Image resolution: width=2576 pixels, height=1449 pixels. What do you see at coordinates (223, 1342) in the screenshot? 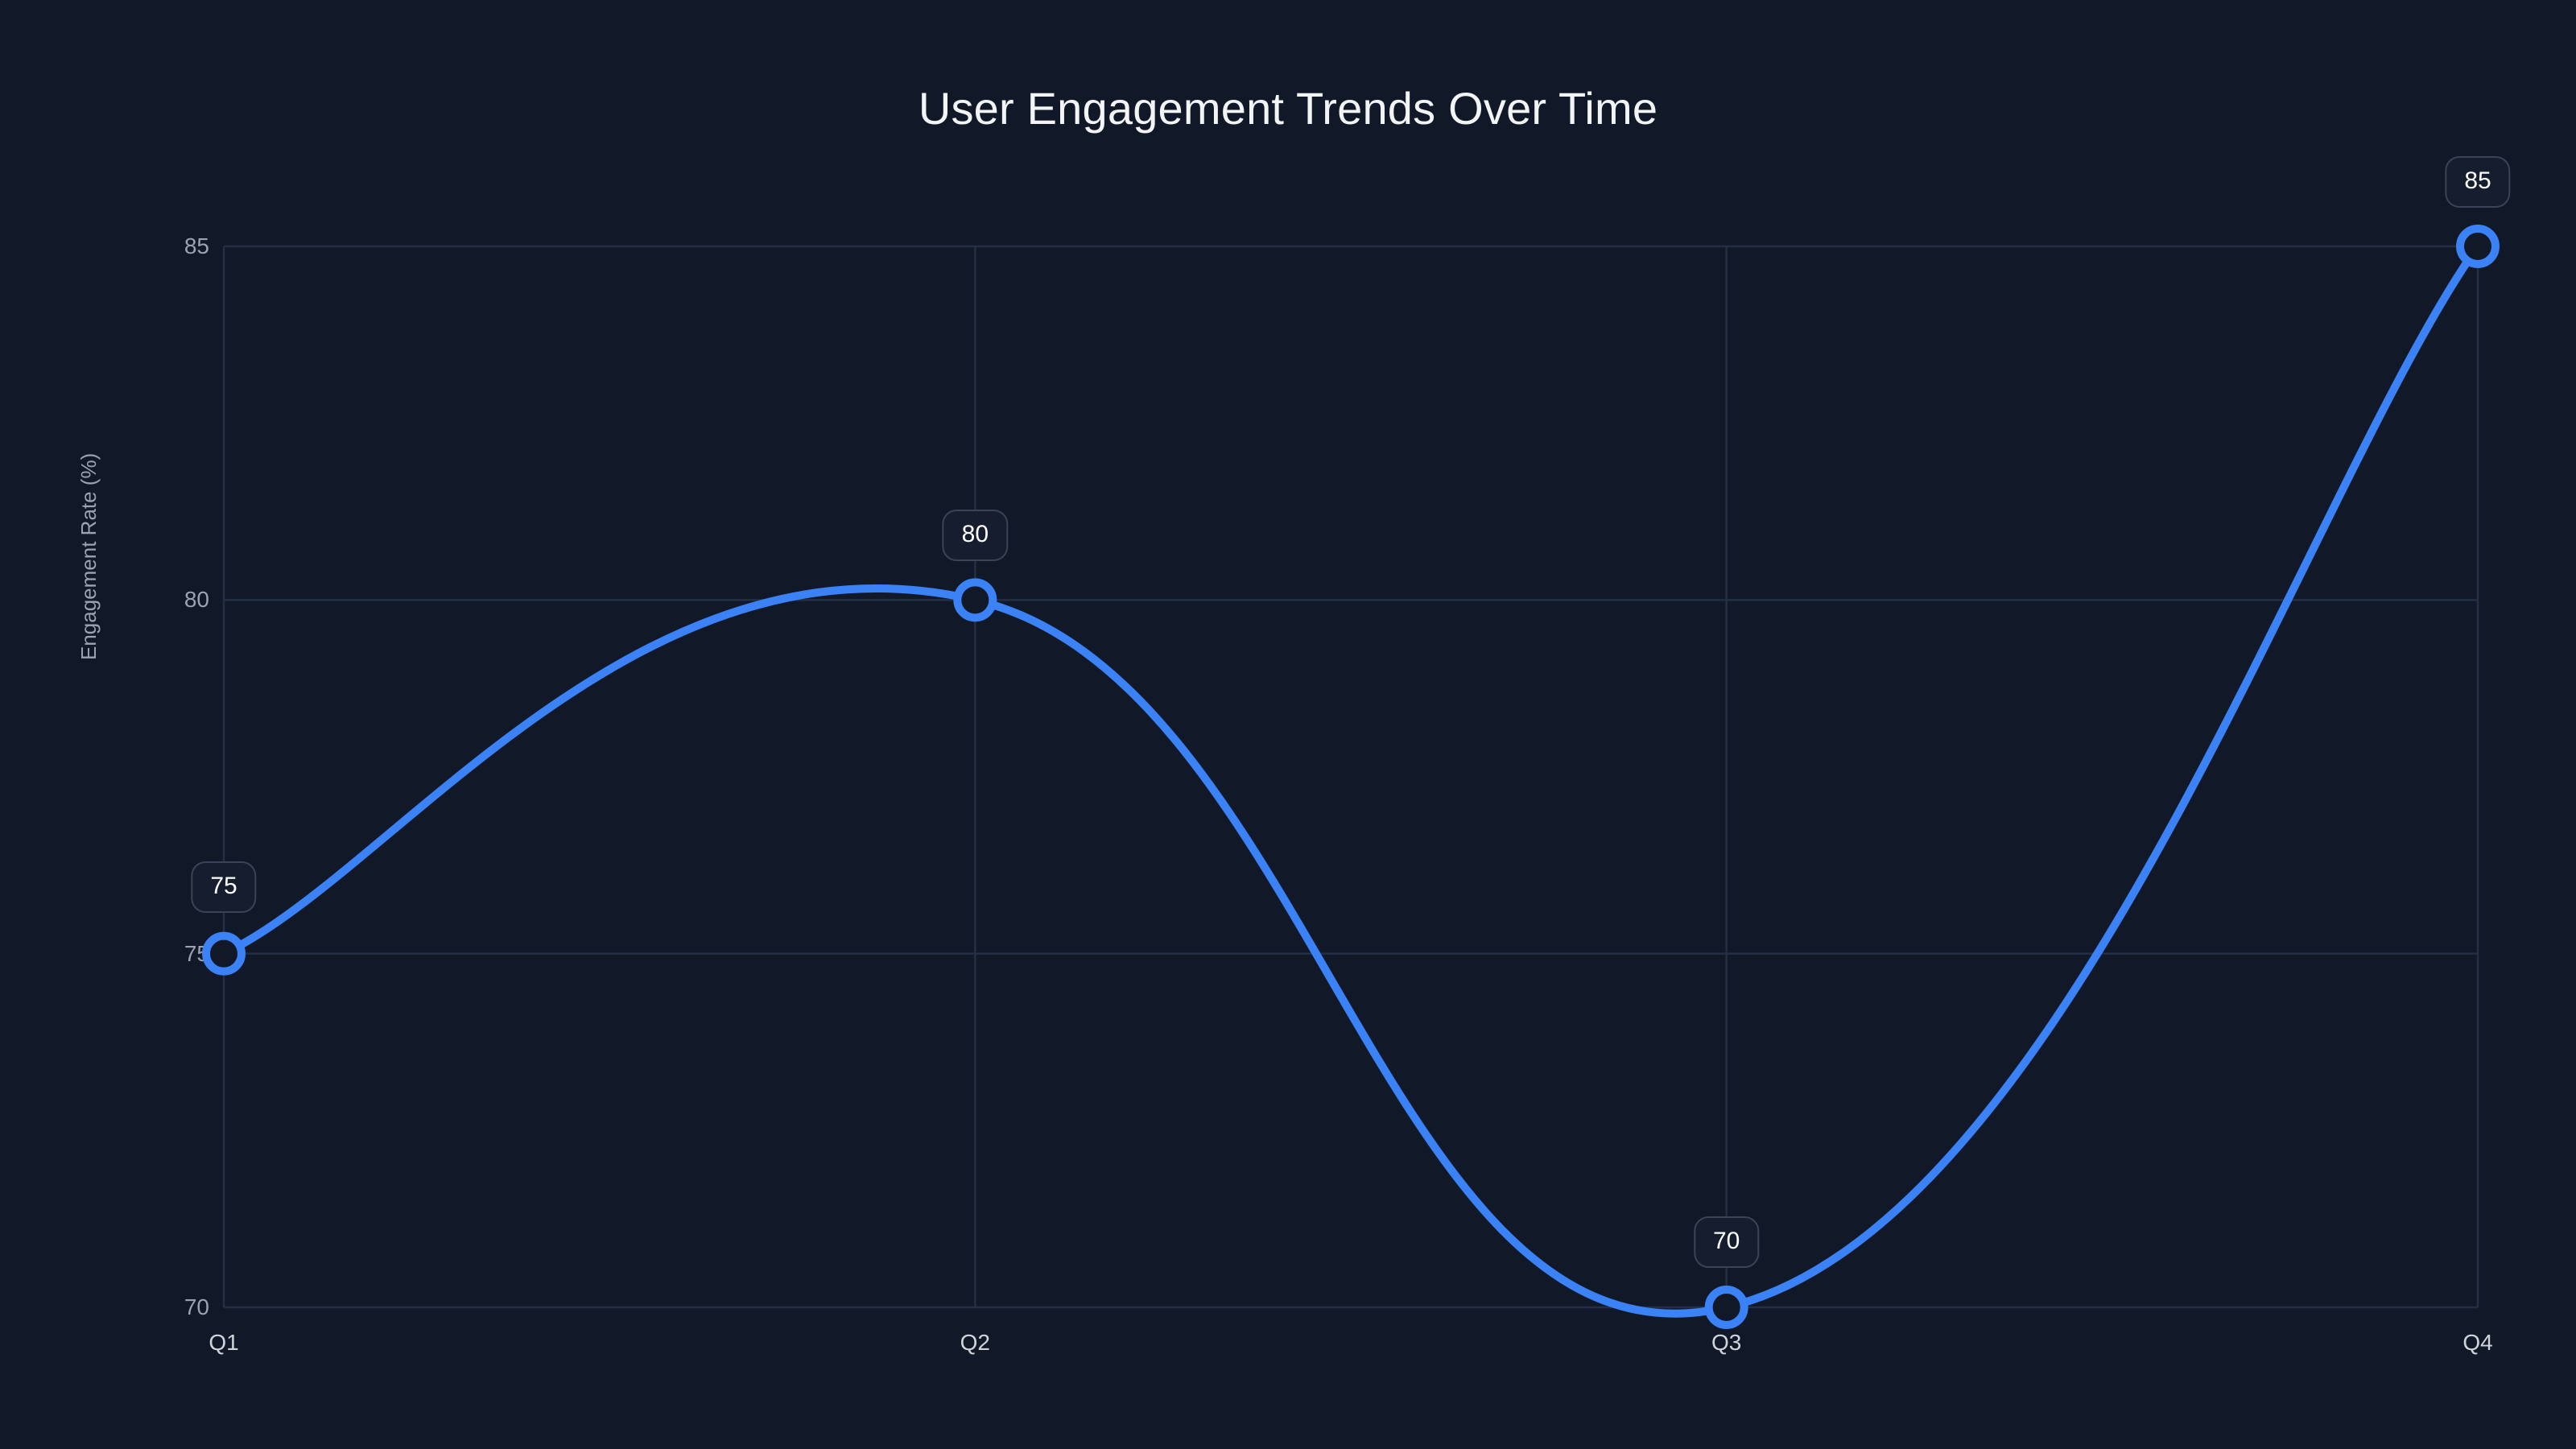
I see `x-axis-tick-q1: Q1` at bounding box center [223, 1342].